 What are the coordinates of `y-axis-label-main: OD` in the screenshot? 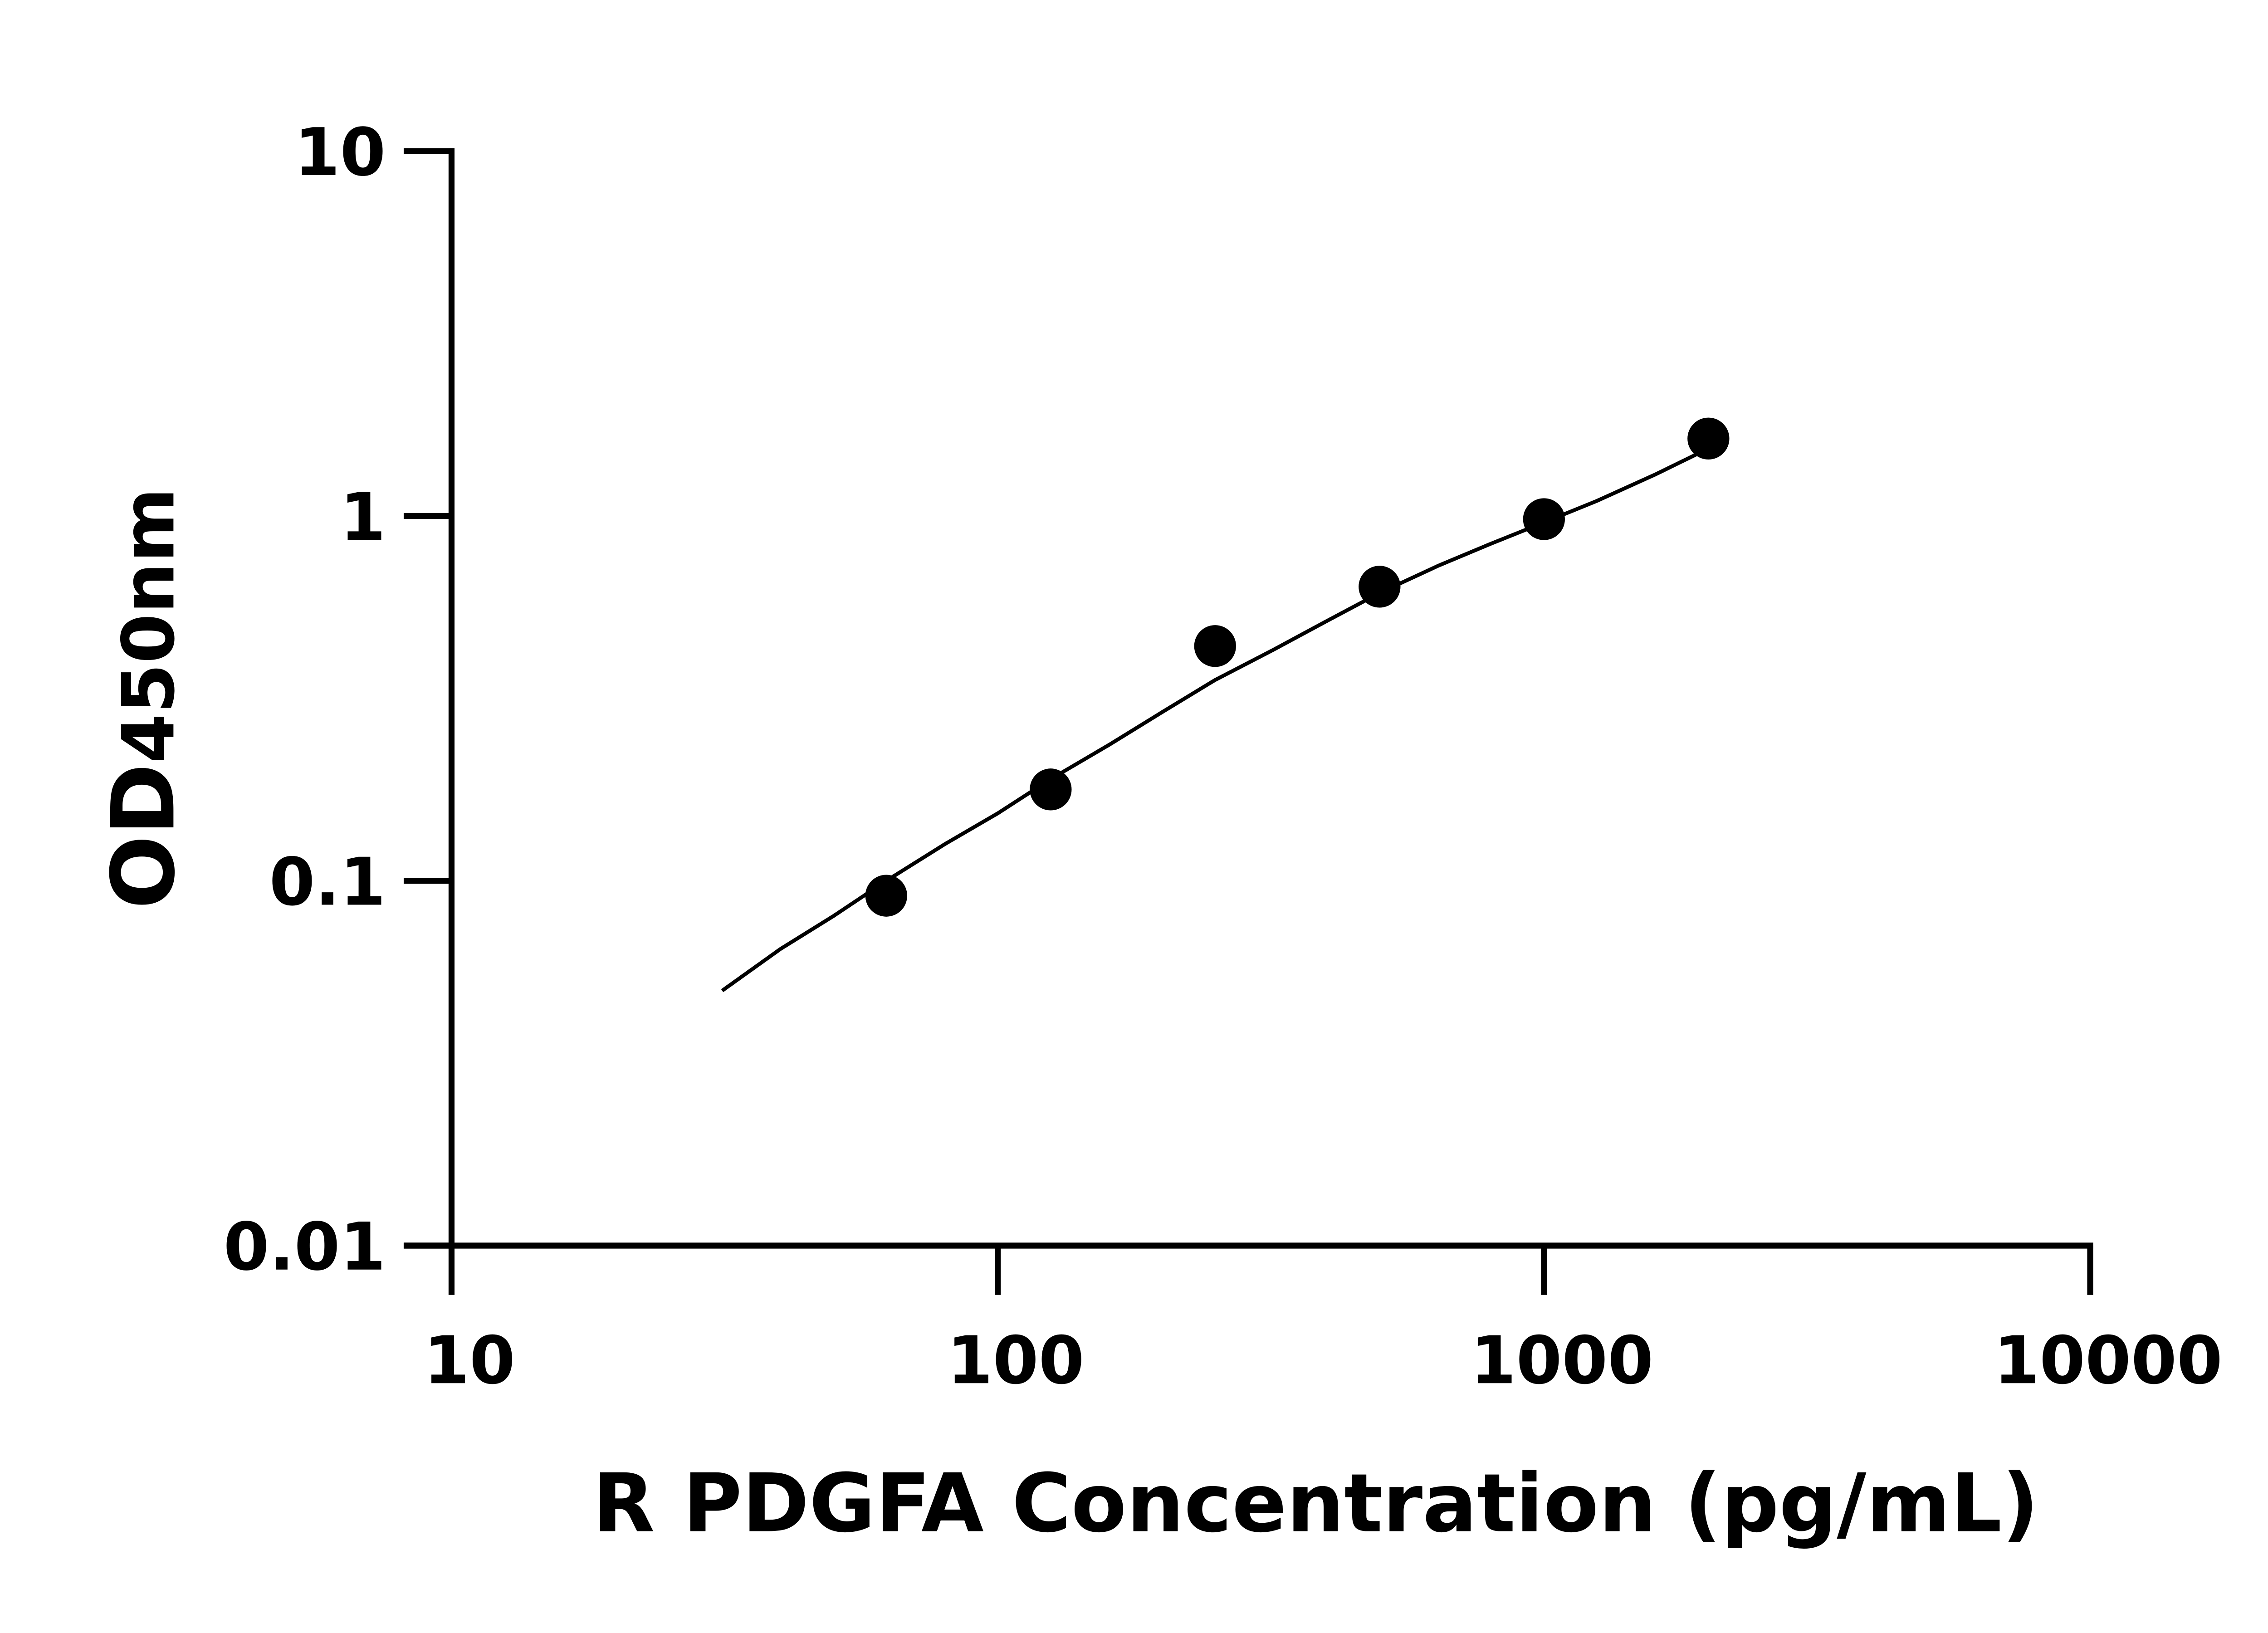 It's located at (144, 836).